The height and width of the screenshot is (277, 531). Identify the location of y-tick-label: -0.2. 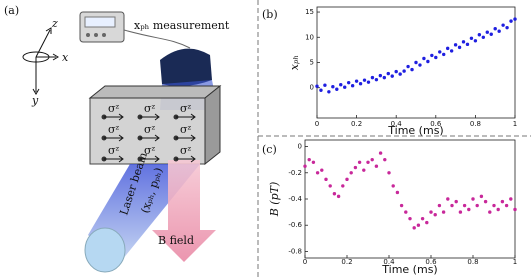
(295, 173).